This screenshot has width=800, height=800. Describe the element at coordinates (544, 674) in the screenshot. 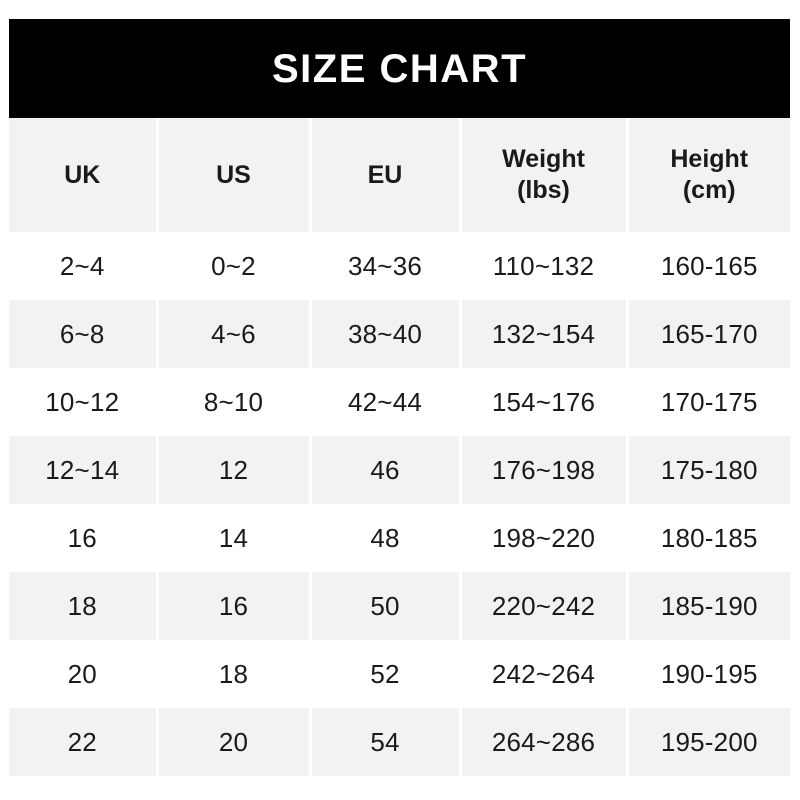

I see `cell-weight: 242~264` at that location.